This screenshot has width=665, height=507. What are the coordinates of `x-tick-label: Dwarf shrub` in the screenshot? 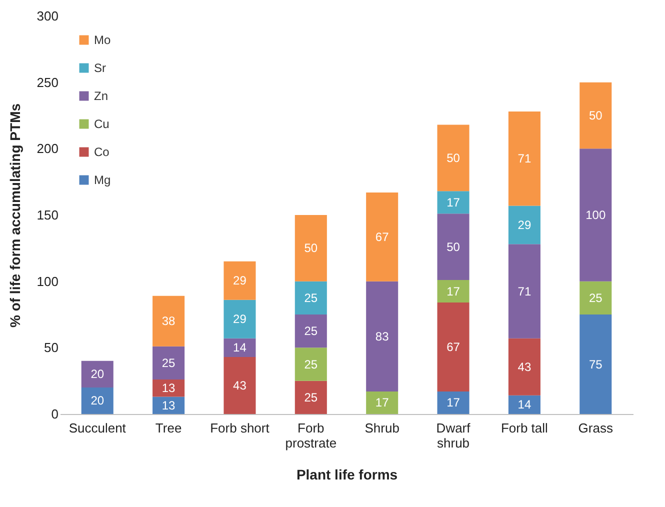 It's located at (453, 435).